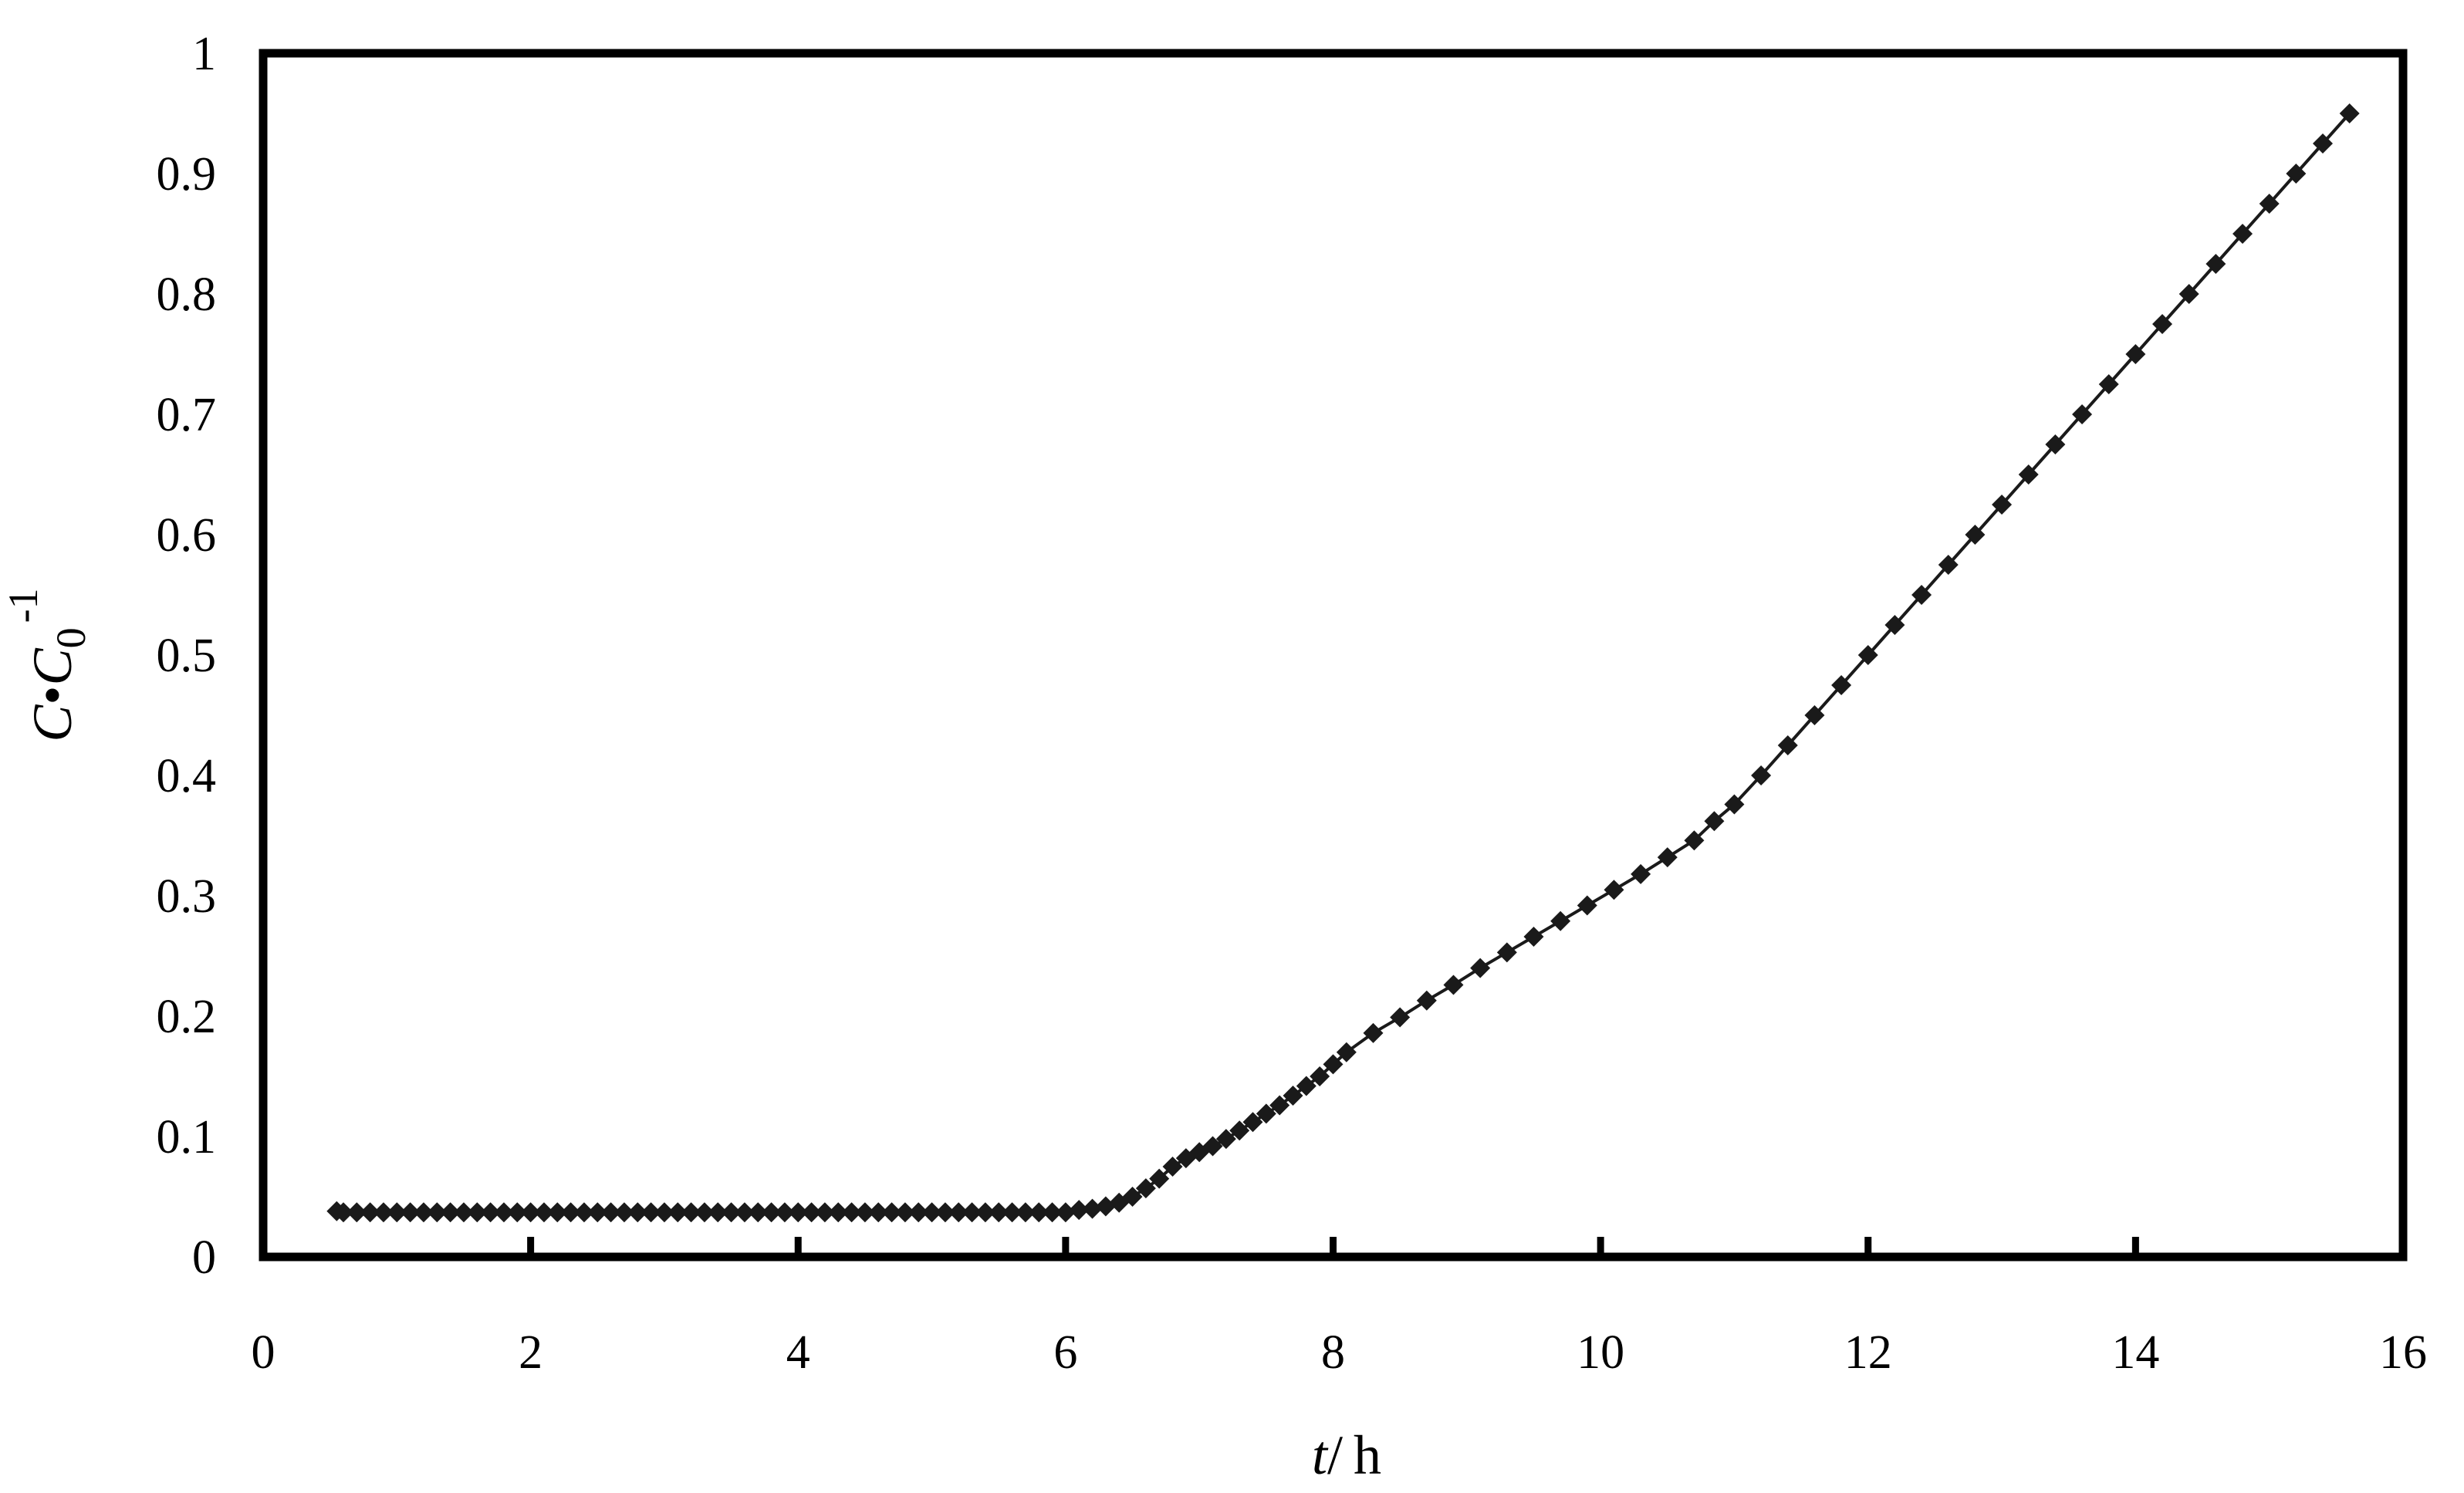 This screenshot has height=1493, width=2464. I want to click on x-tick-label: 10, so click(1600, 1352).